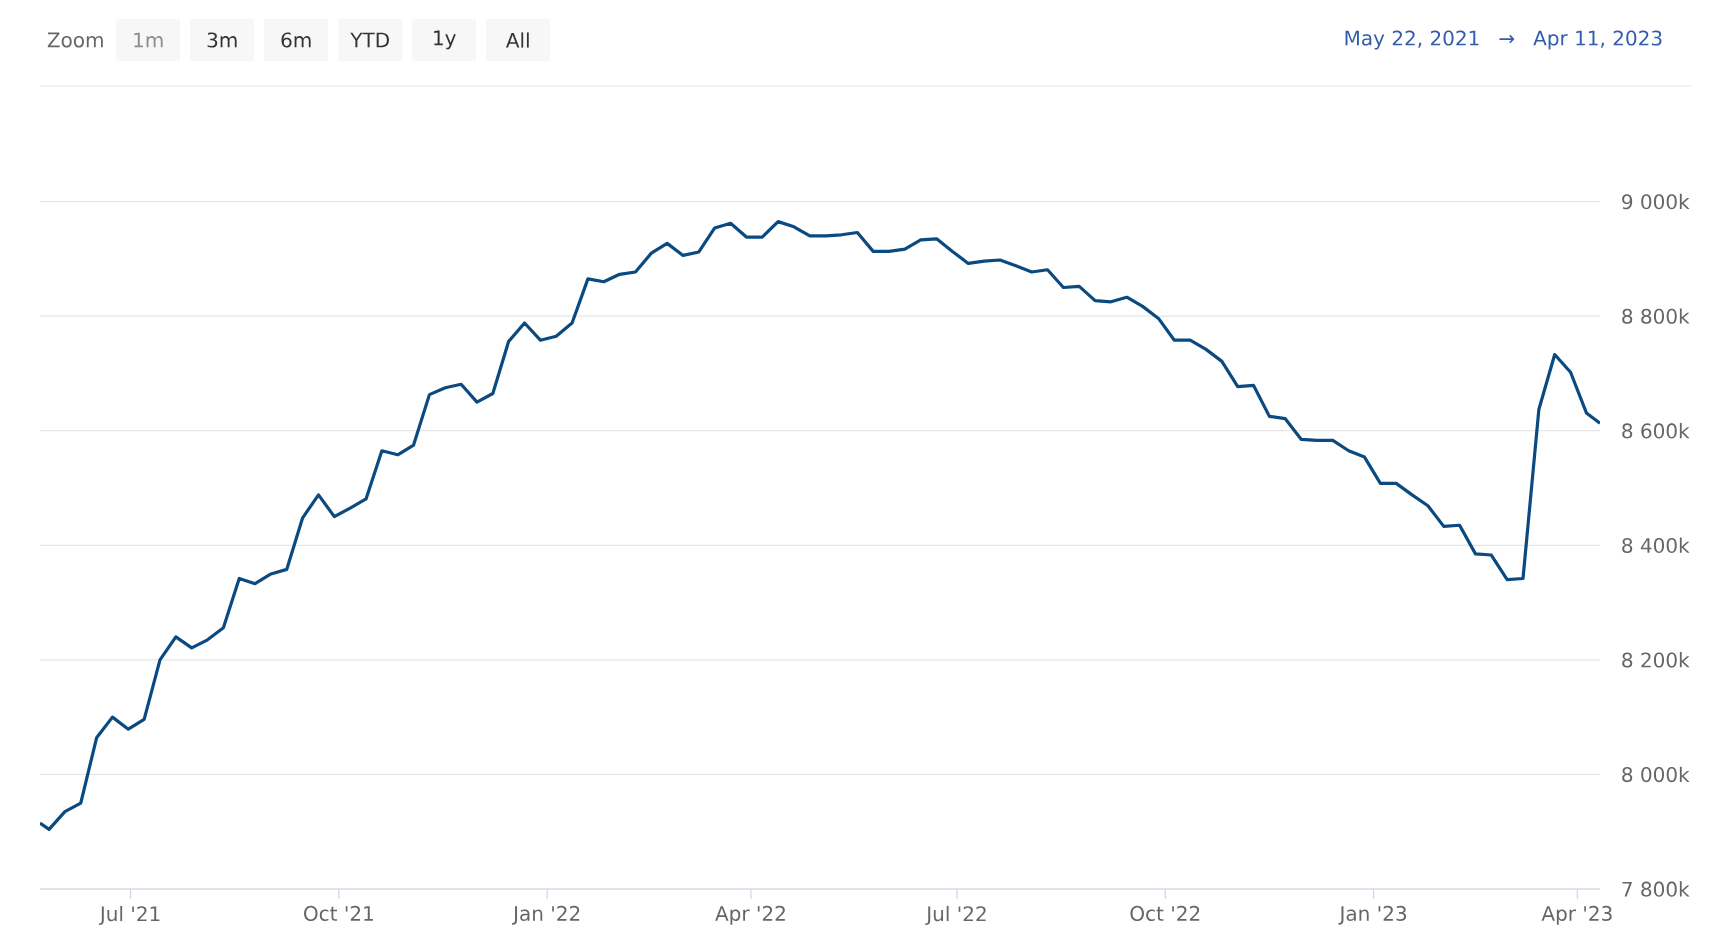 Image resolution: width=1725 pixels, height=951 pixels. I want to click on x-tick-label: Oct '21, so click(338, 913).